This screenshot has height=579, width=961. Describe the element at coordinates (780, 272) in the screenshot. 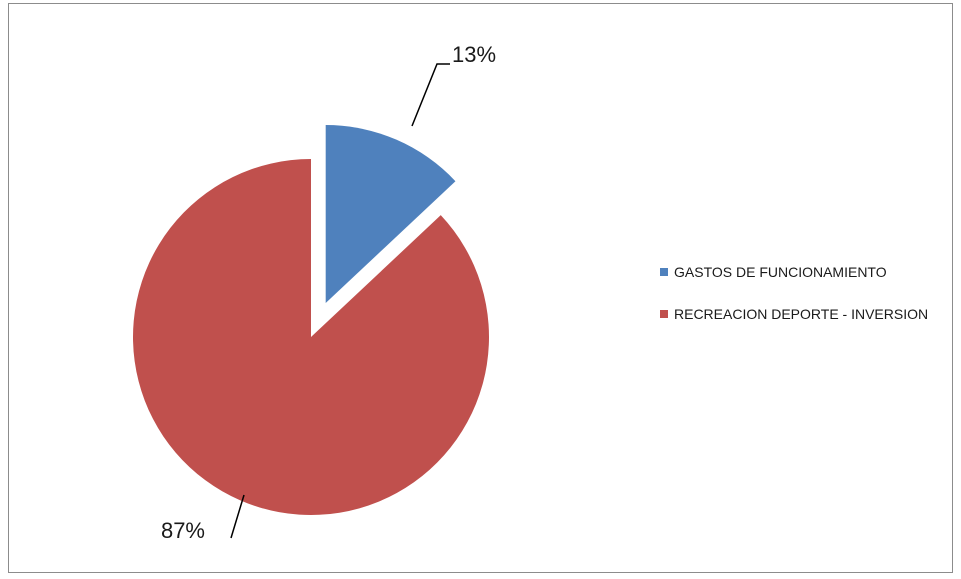

I see `legend-label-1: GASTOS DE FUNCIONAMIENTO` at that location.